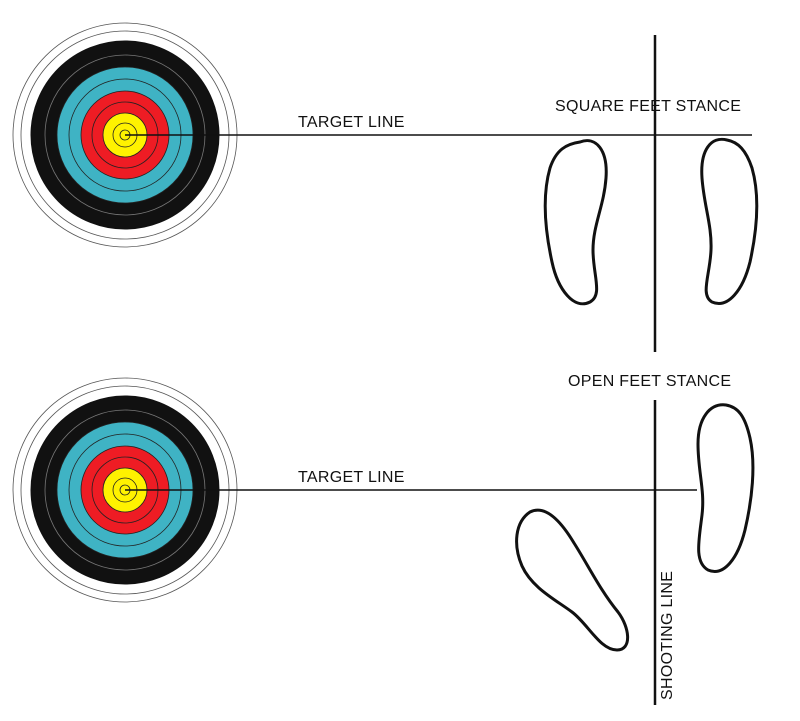  Describe the element at coordinates (667, 635) in the screenshot. I see `shooting-line-label: SHOOTING LINE` at that location.